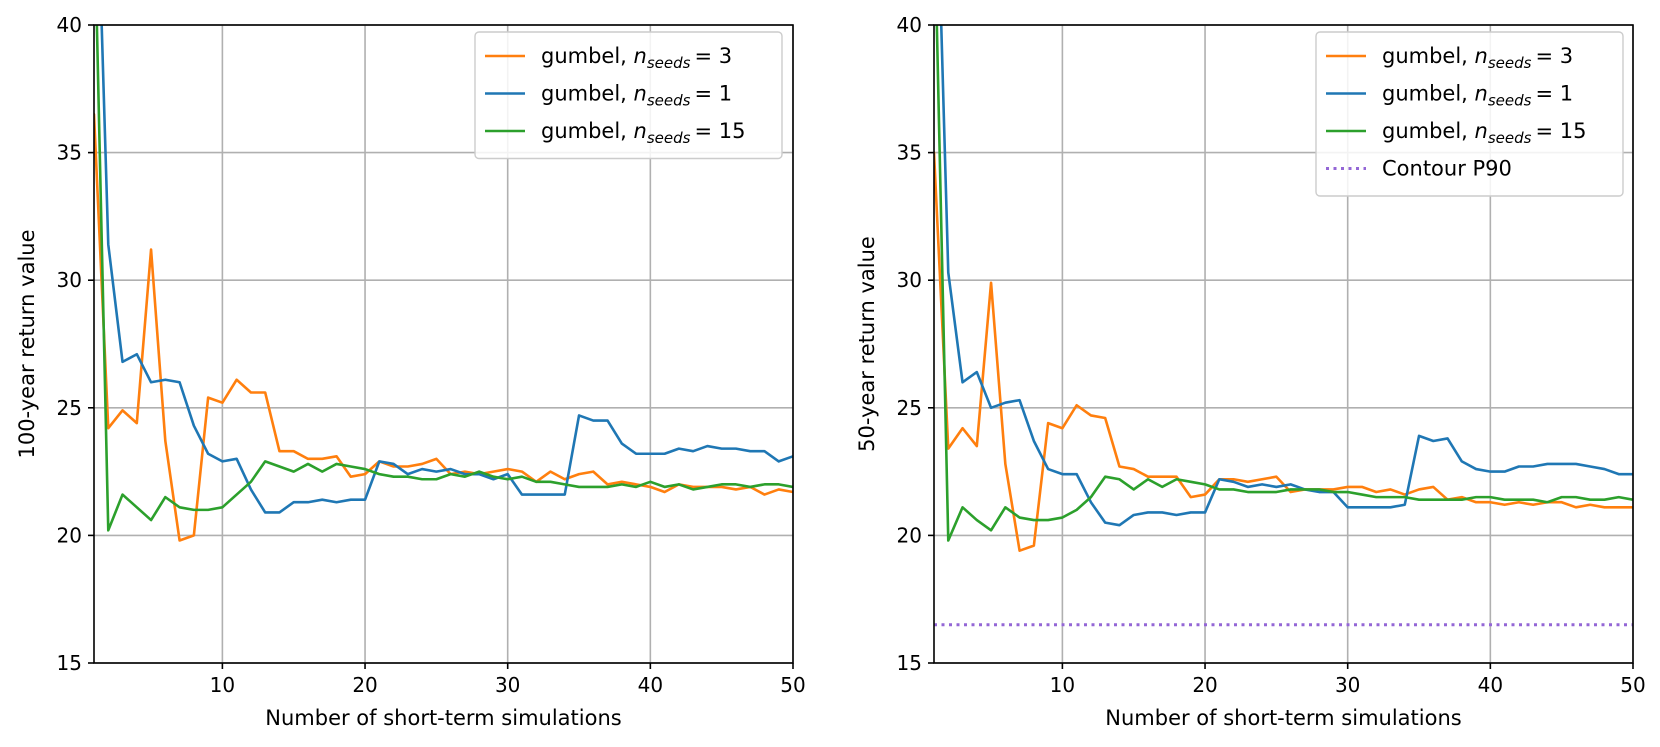 Image resolution: width=1660 pixels, height=747 pixels. I want to click on legend-entry-label: Contour P90, so click(1447, 169).